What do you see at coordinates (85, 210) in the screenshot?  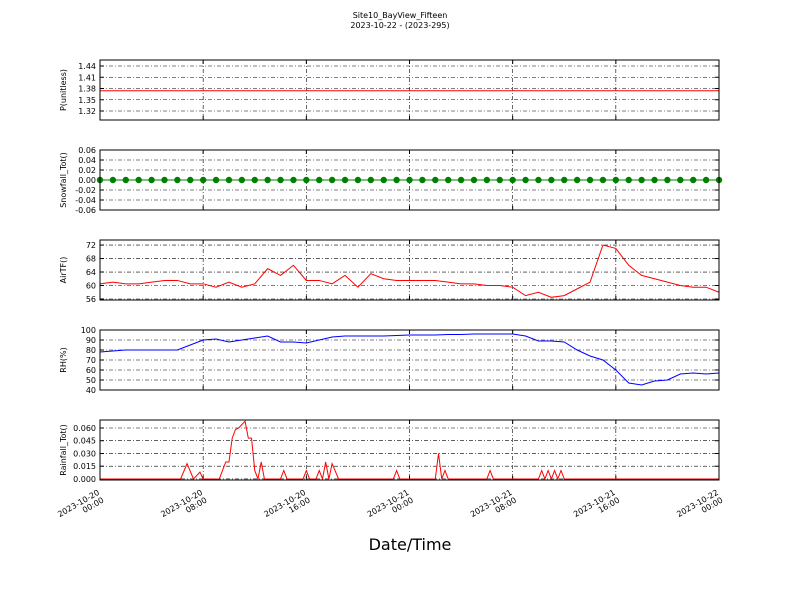 I see `y-tick-label: -0.06` at bounding box center [85, 210].